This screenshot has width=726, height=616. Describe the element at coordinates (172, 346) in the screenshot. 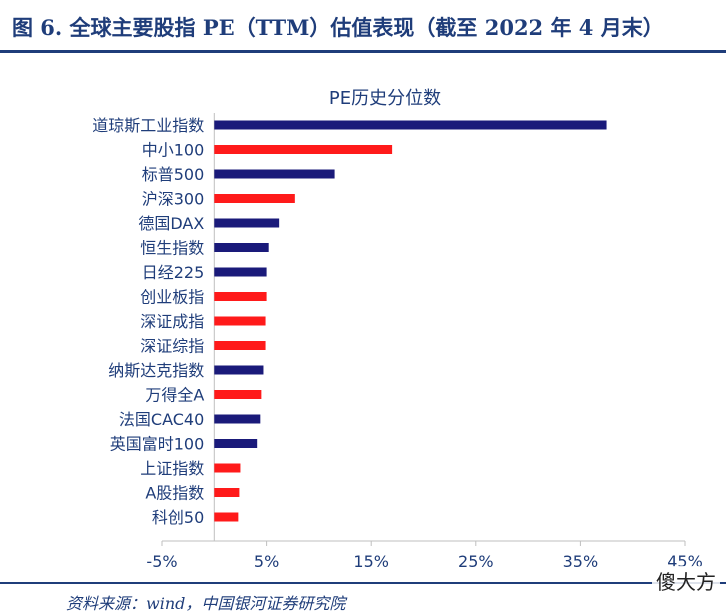

I see `category-label: 深证综指` at that location.